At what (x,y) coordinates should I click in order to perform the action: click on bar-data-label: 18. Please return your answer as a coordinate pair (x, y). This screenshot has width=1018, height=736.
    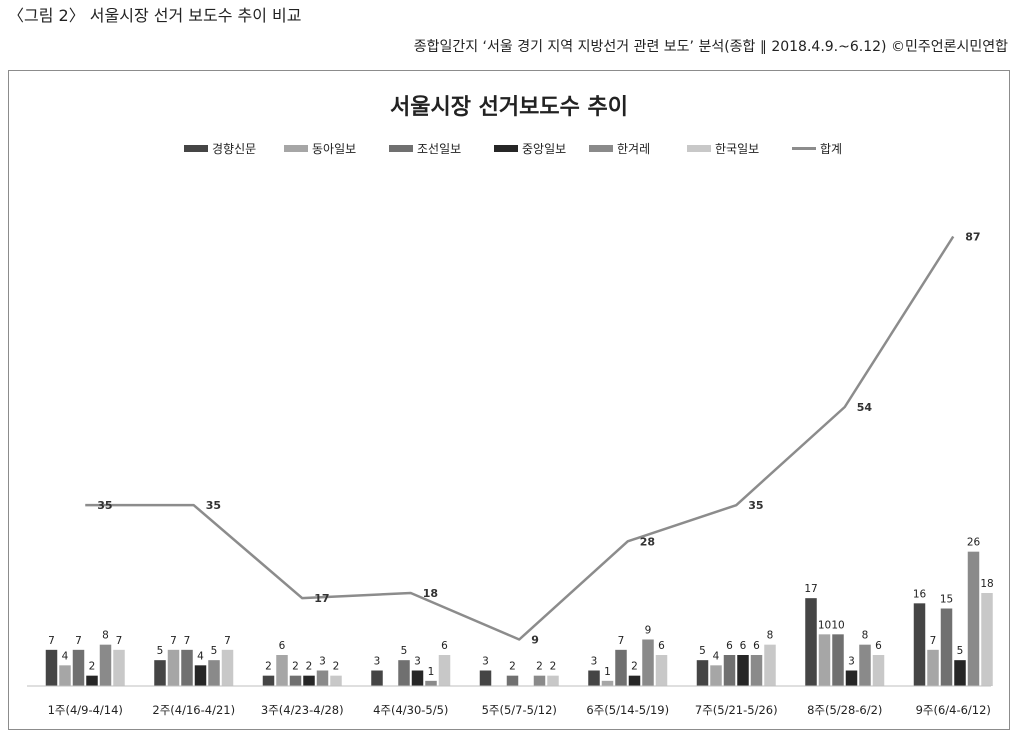
    Looking at the image, I should click on (986, 584).